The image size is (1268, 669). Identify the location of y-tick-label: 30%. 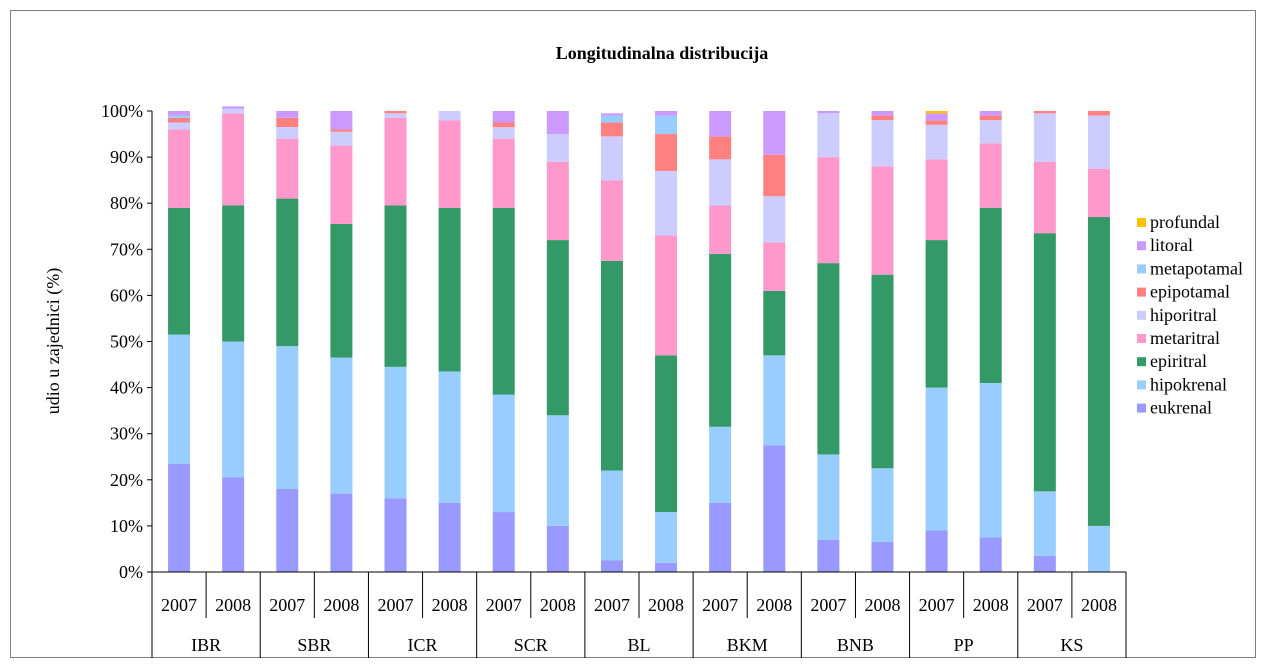
(126, 434).